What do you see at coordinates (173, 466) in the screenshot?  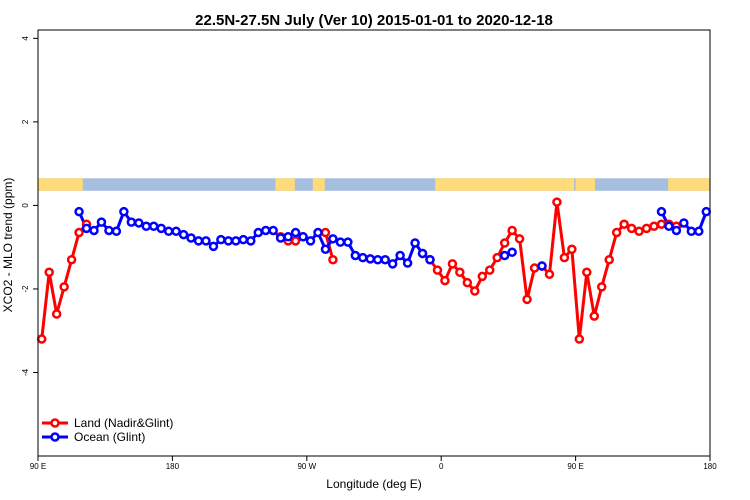 I see `x-tick-label: 180` at bounding box center [173, 466].